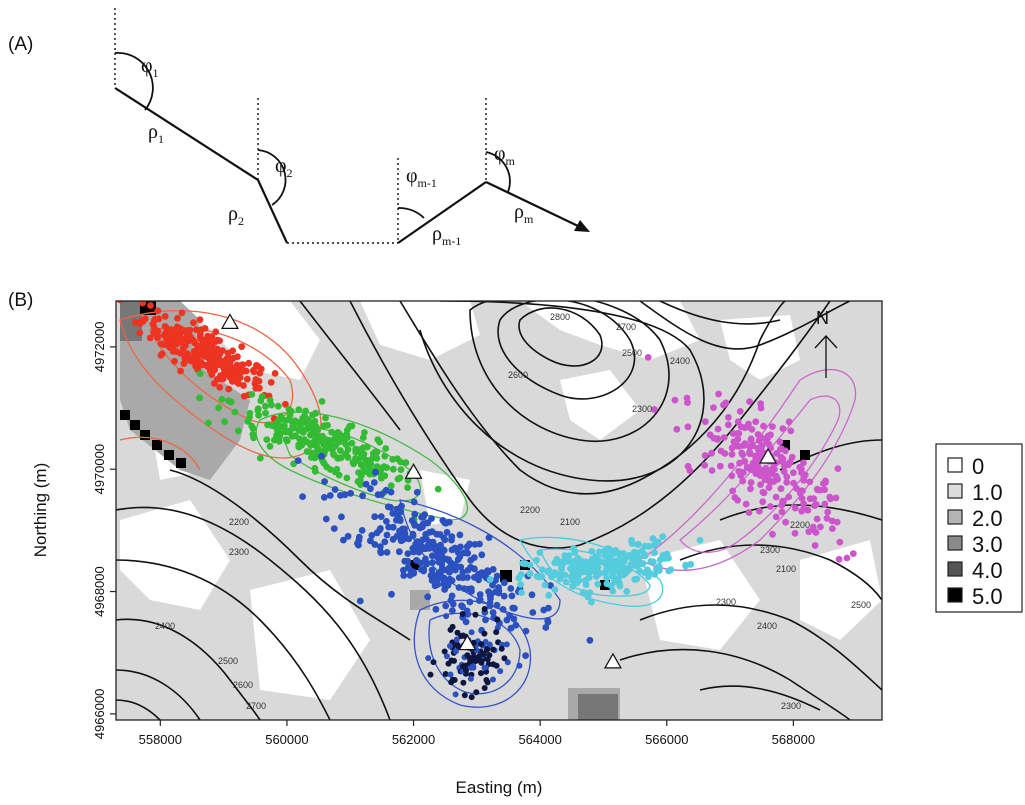 This screenshot has width=1025, height=805. I want to click on contour-label: 2100, so click(570, 522).